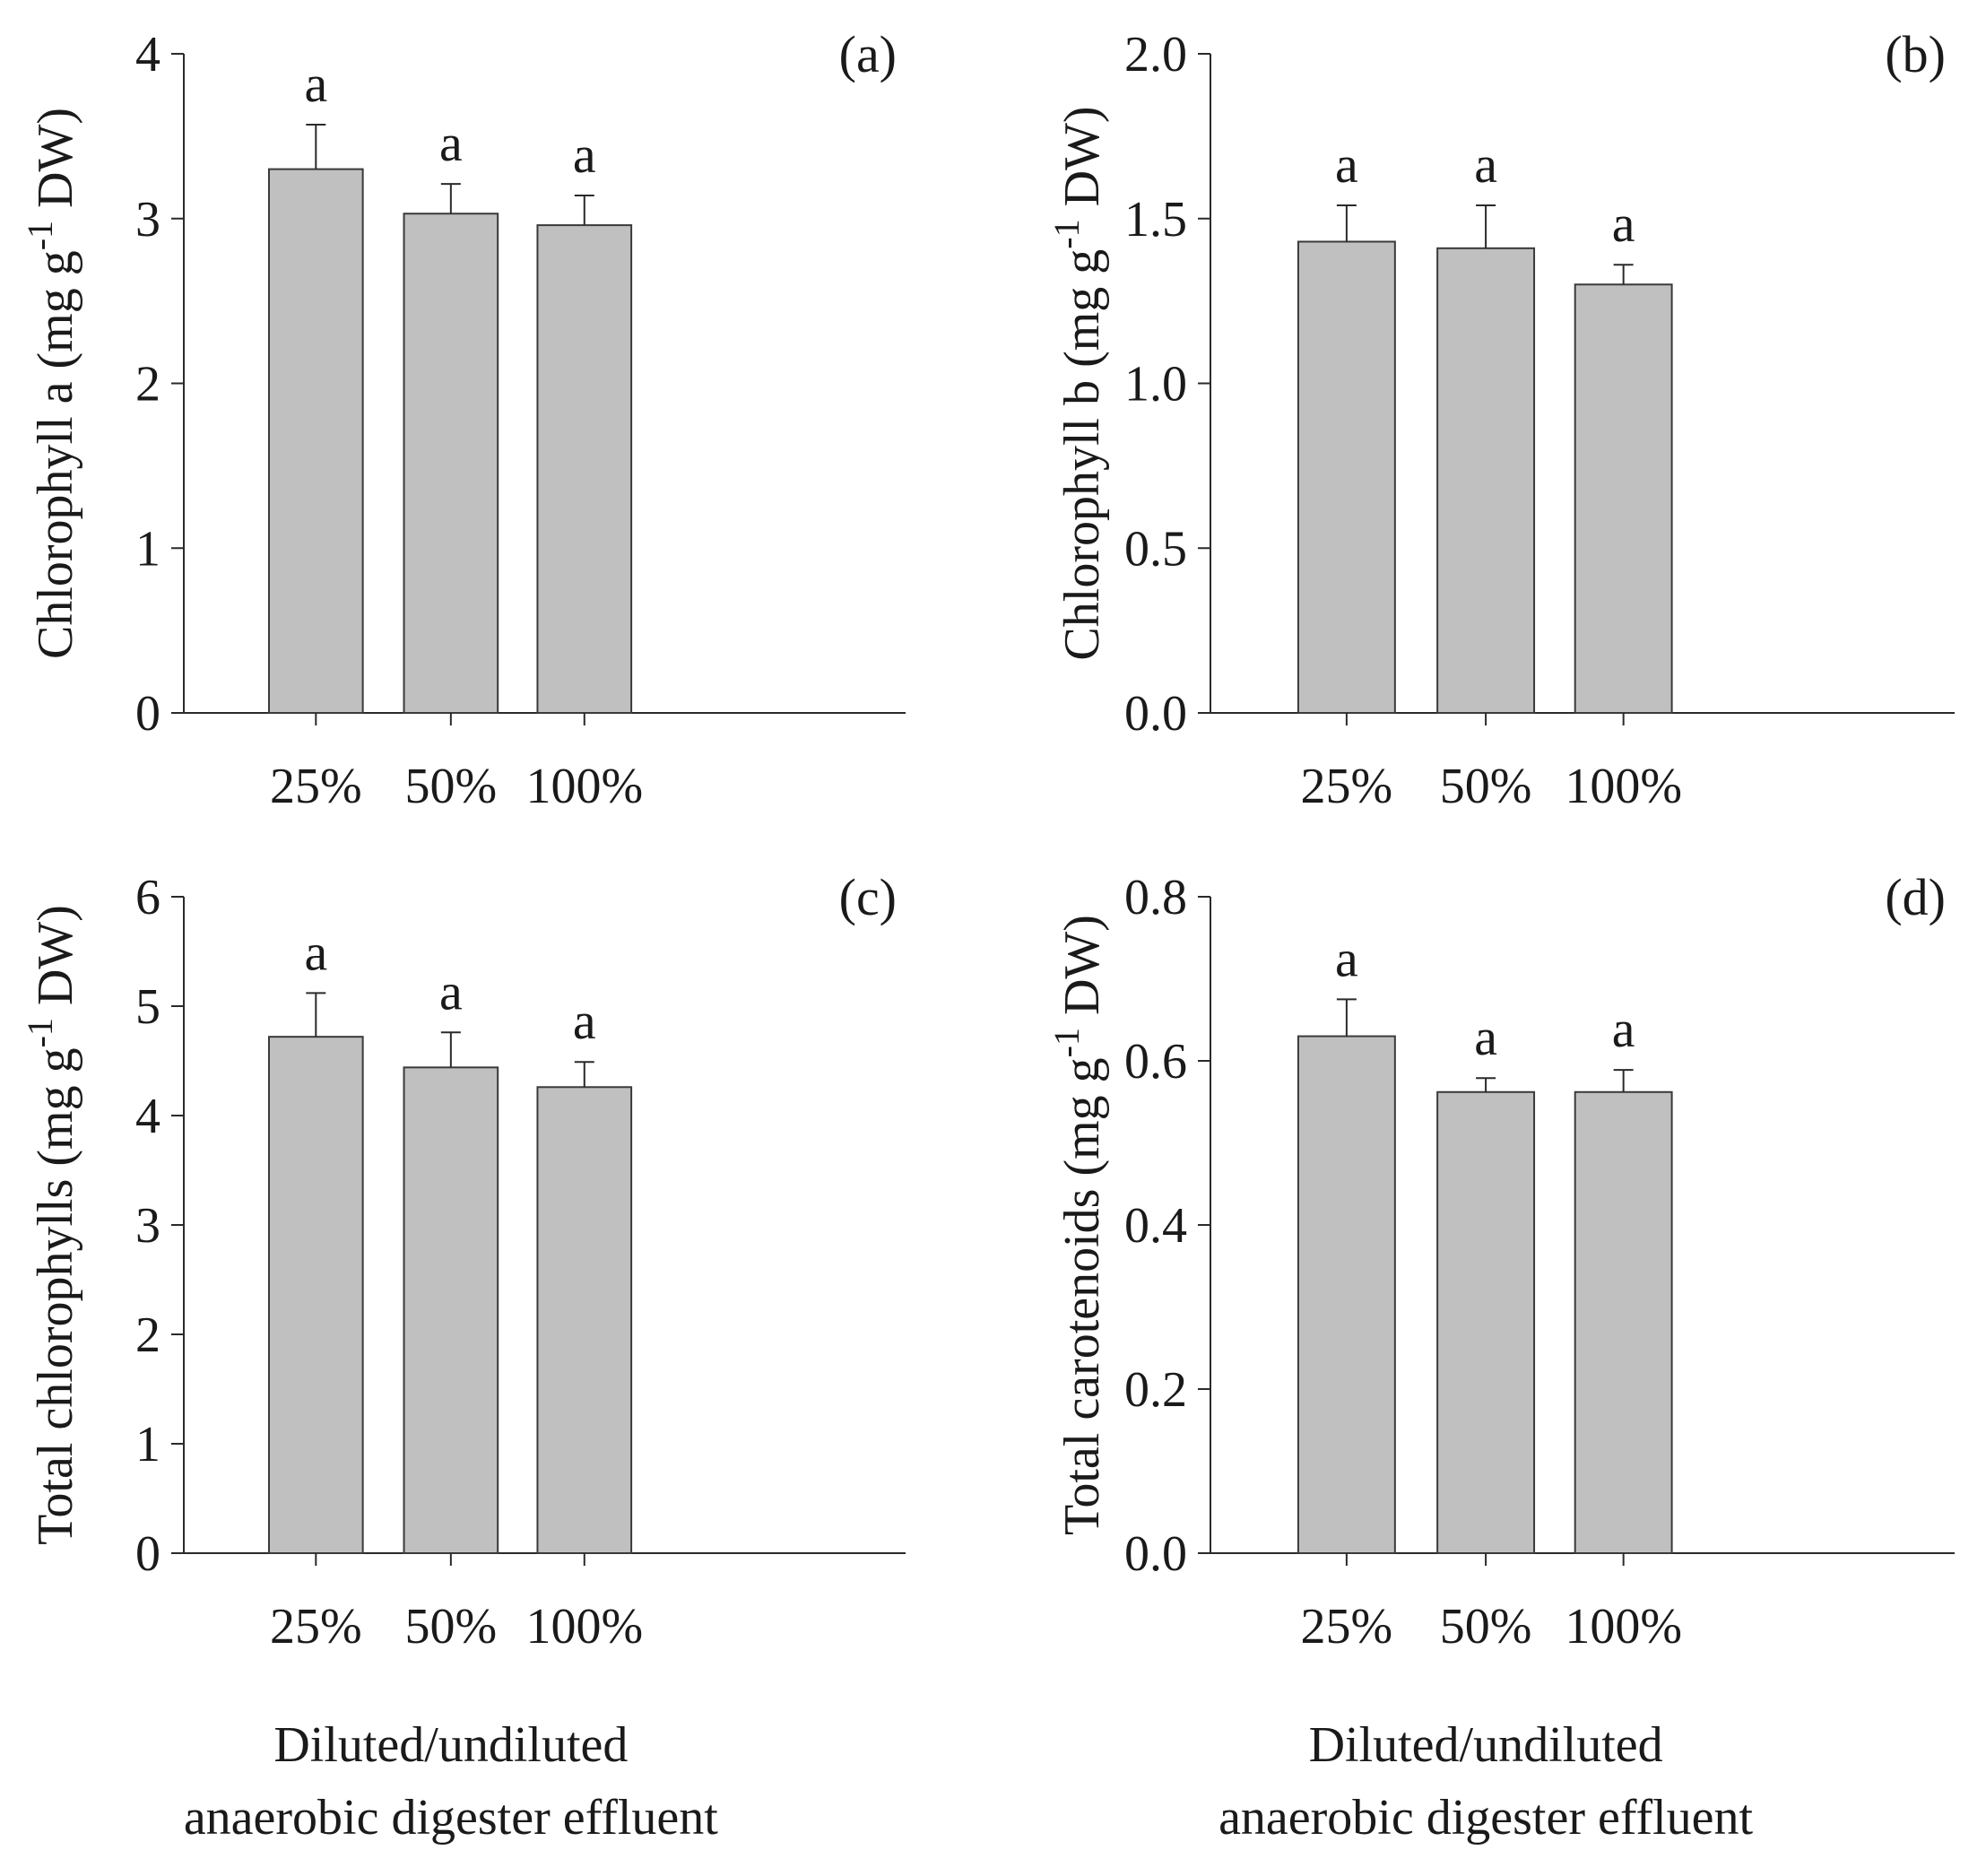 Image resolution: width=1986 pixels, height=1876 pixels. What do you see at coordinates (147, 898) in the screenshot?
I see `y-tick-label: 6` at bounding box center [147, 898].